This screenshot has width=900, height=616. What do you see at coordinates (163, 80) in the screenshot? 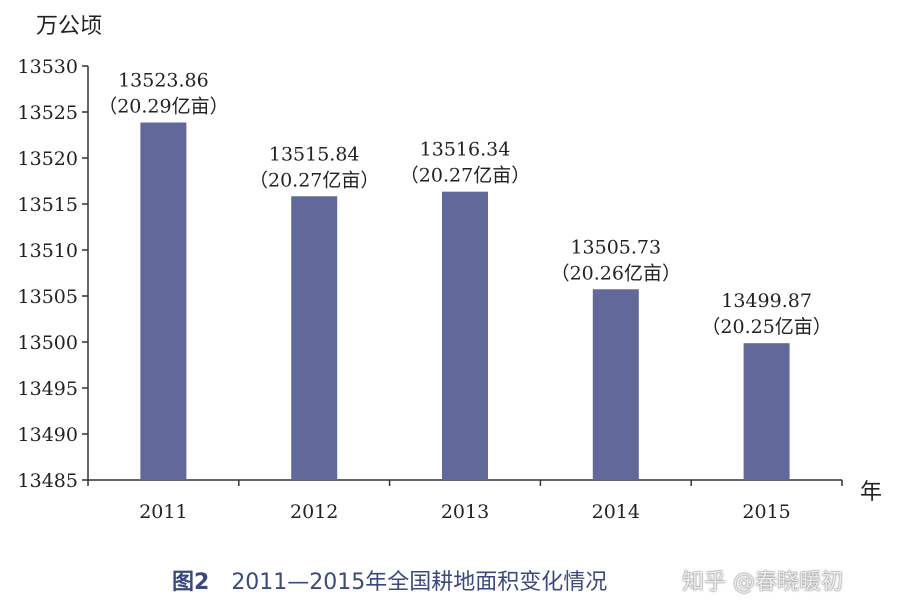
I see `bar-value-label: 13523.86` at bounding box center [163, 80].